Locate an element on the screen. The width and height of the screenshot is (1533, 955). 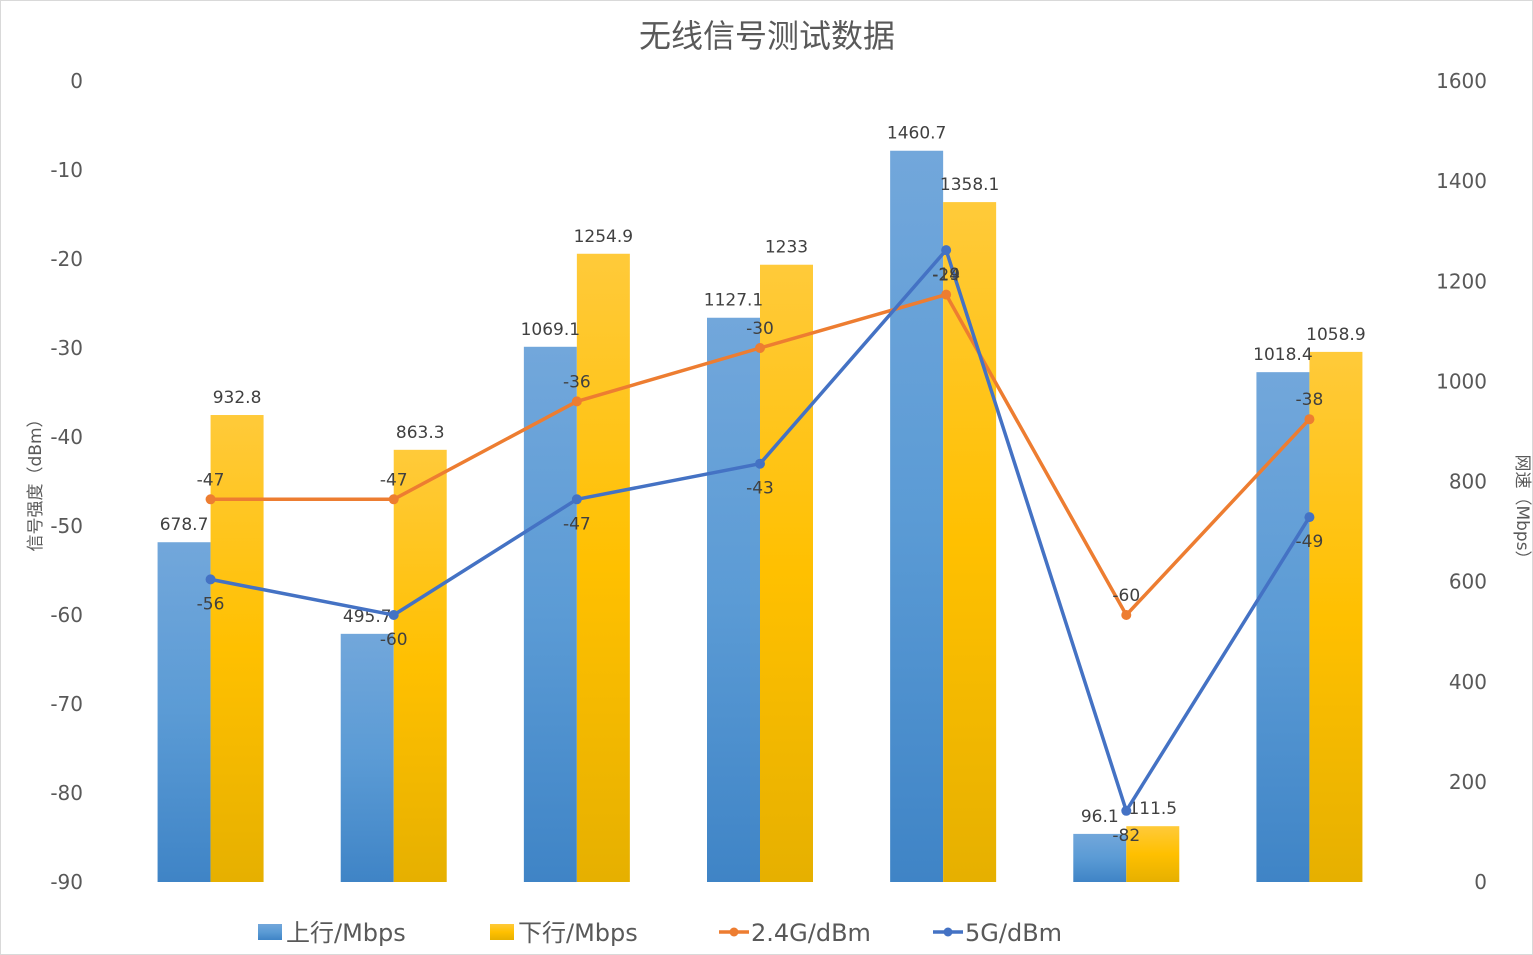
line-data-label: -36 is located at coordinates (577, 382).